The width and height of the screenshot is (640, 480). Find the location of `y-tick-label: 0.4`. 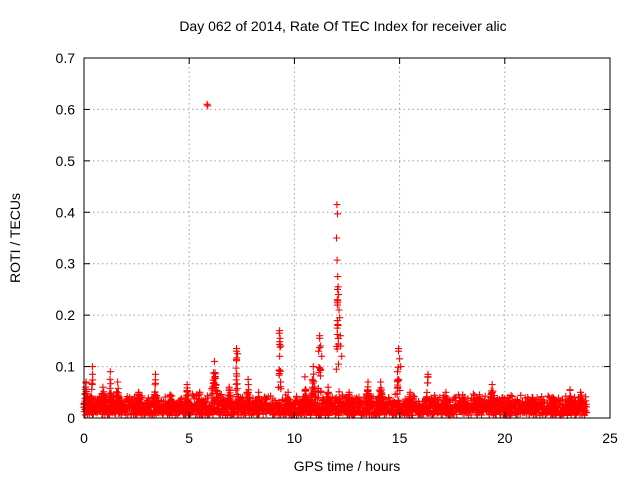

y-tick-label: 0.4 is located at coordinates (66, 212).